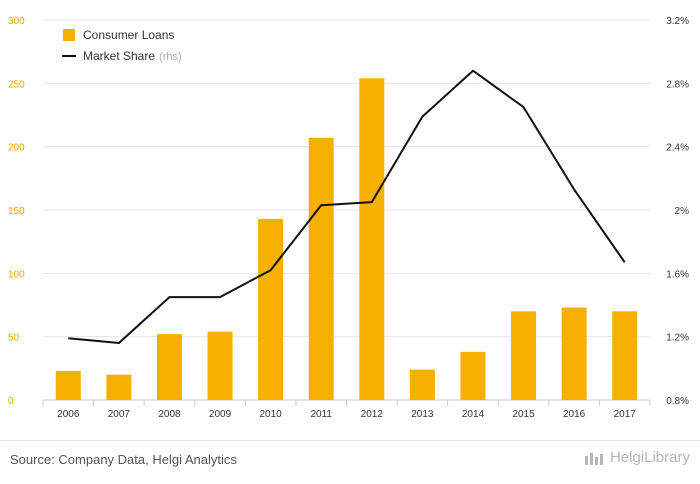  I want to click on x-axis-tick-label: 2009, so click(220, 414).